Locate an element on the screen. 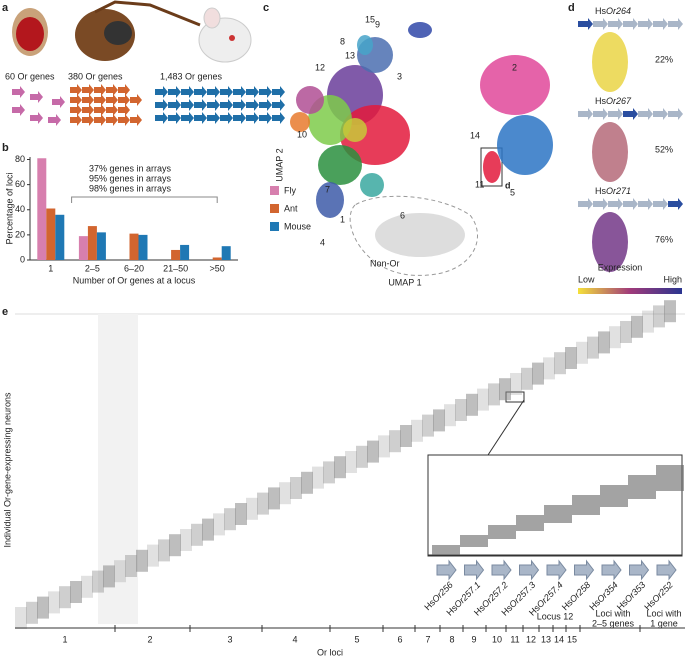 This screenshot has width=685, height=658. x-axis-label: Or loci is located at coordinates (330, 652).